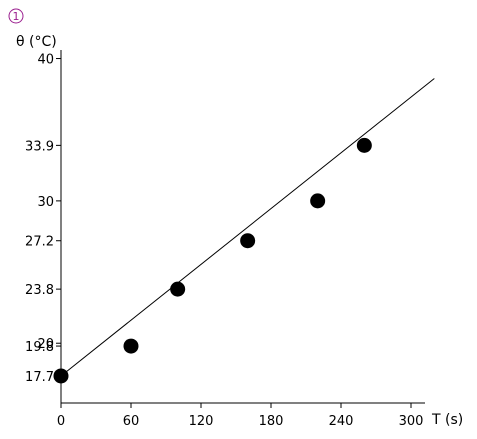 The height and width of the screenshot is (439, 477). Describe the element at coordinates (36, 42) in the screenshot. I see `y-axis-title: θ (°C)` at that location.